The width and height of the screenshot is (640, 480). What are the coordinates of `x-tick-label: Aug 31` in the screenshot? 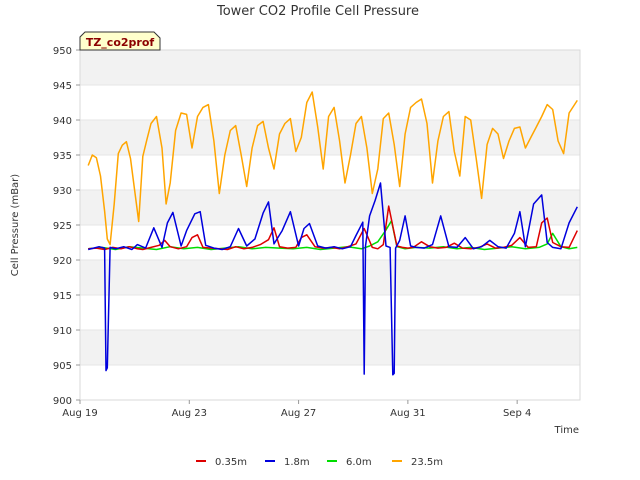 It's located at (407, 413).